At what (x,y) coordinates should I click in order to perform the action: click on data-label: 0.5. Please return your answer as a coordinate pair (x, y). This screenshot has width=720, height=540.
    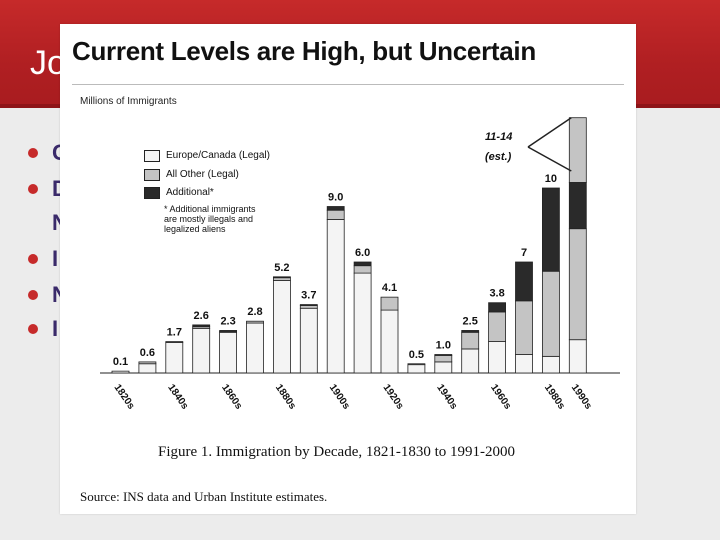
    Looking at the image, I should click on (416, 355).